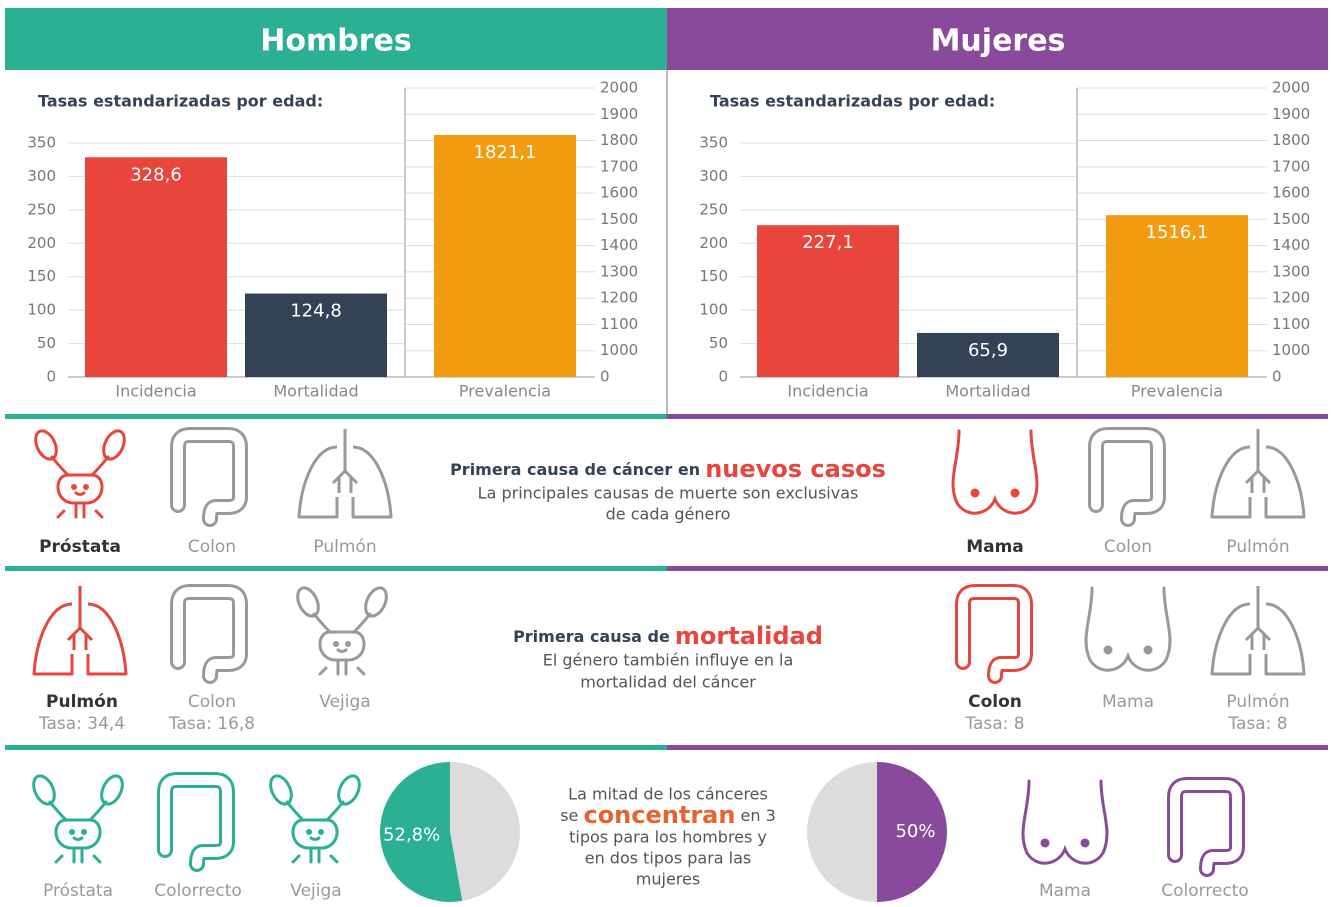  I want to click on section-text: La mitad de los cánceres, so click(668, 794).